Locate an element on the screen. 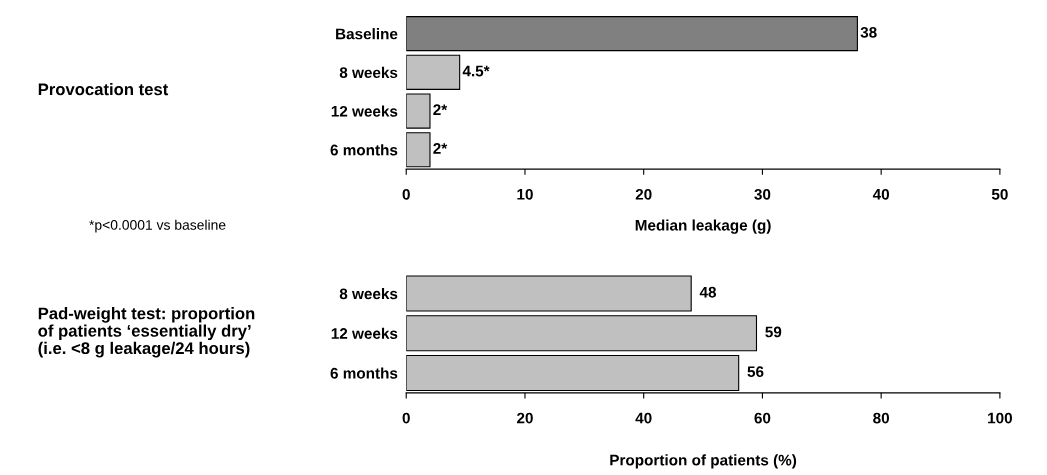  data-label: 48 is located at coordinates (708, 292).